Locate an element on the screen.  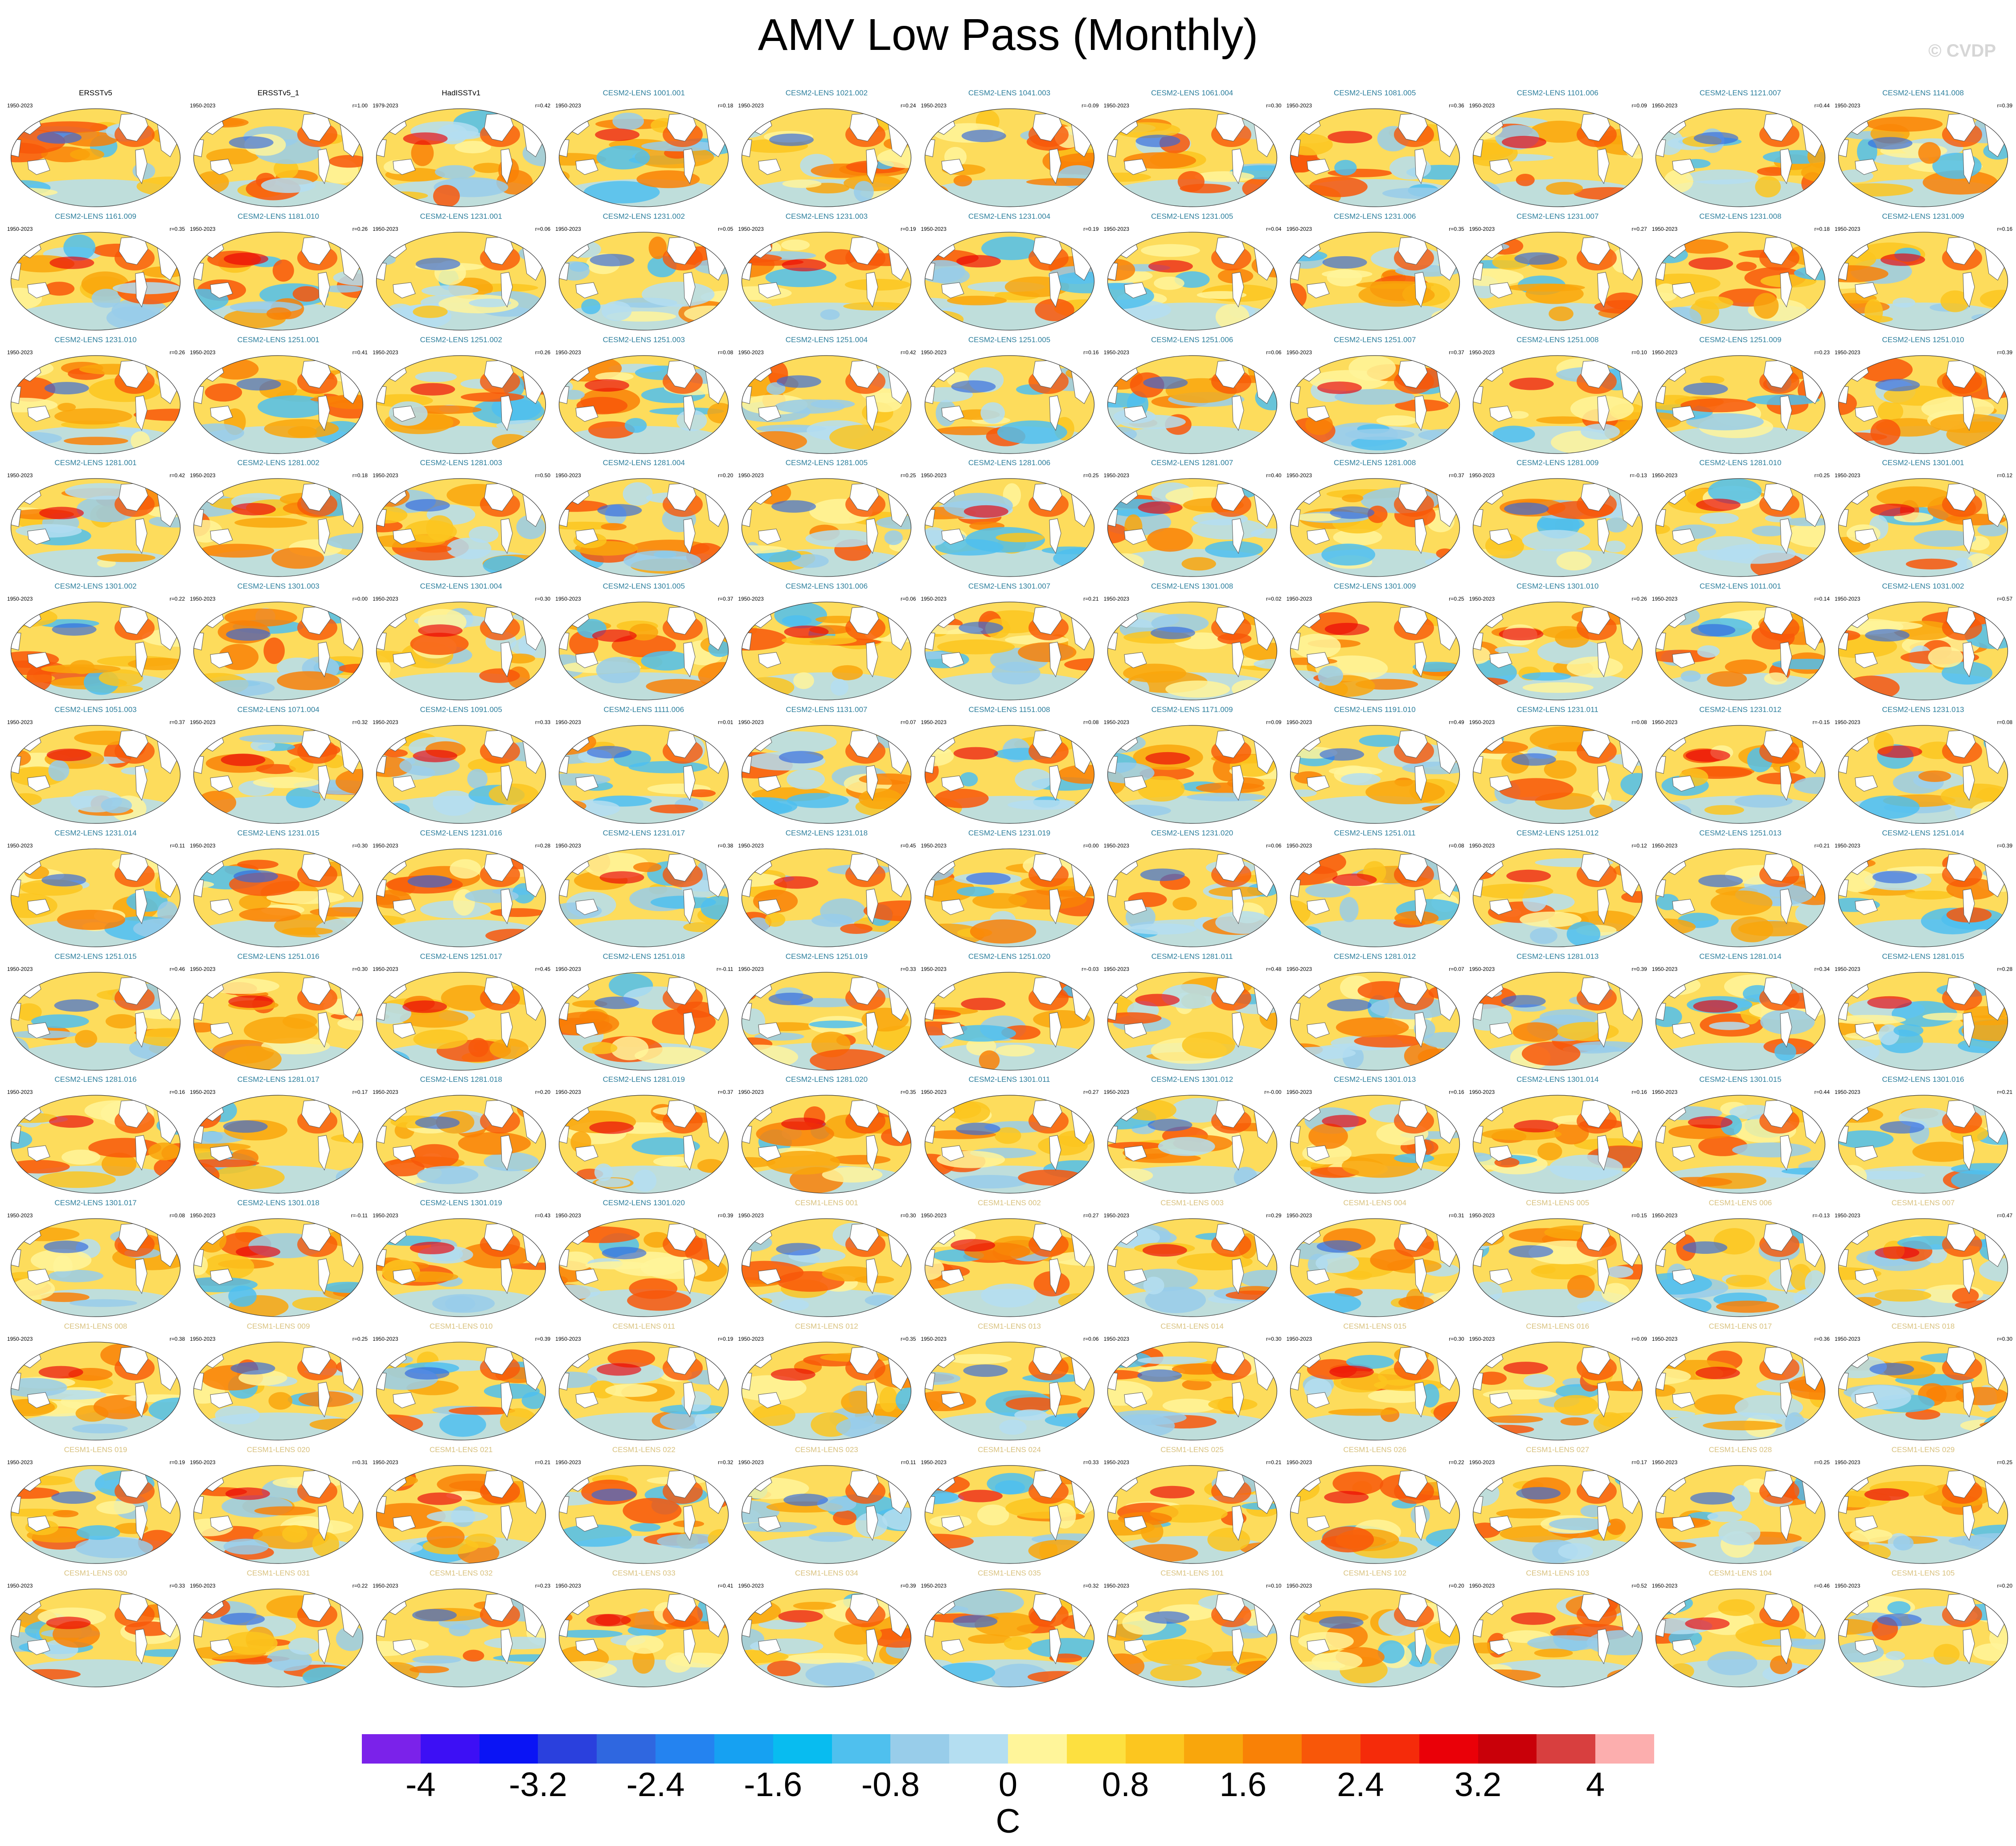
map-panel: CESM2-LENS 1161.009 1950-2023 r=0.35 is located at coordinates (95, 272).